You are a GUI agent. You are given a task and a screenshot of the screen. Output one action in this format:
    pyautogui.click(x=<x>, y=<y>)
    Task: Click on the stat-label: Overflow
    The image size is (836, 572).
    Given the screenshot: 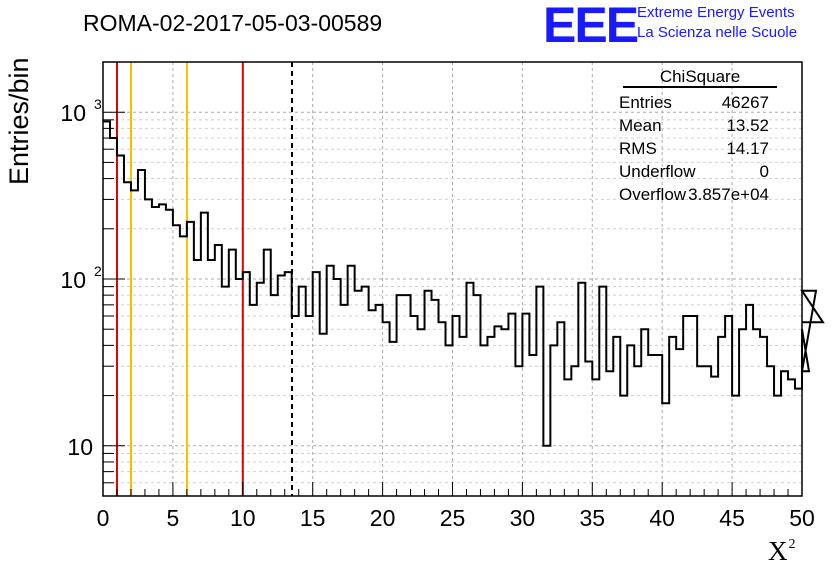 What is the action you would take?
    pyautogui.click(x=653, y=194)
    